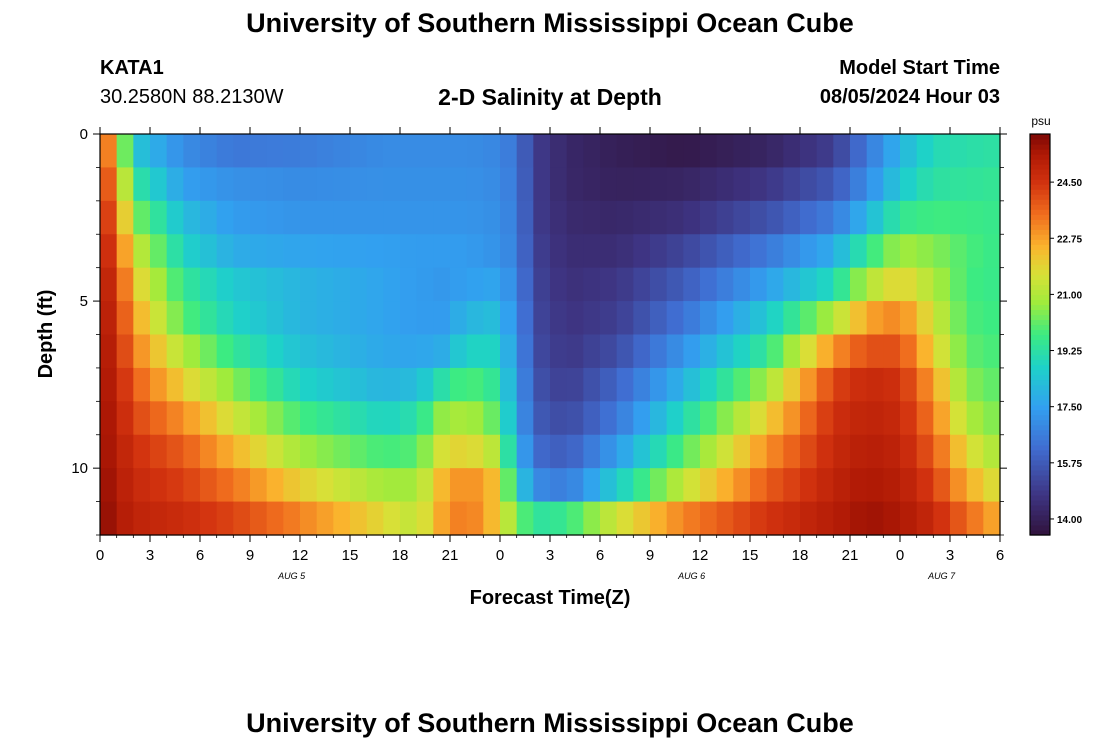  Describe the element at coordinates (950, 555) in the screenshot. I see `x-tick-label: 3` at that location.